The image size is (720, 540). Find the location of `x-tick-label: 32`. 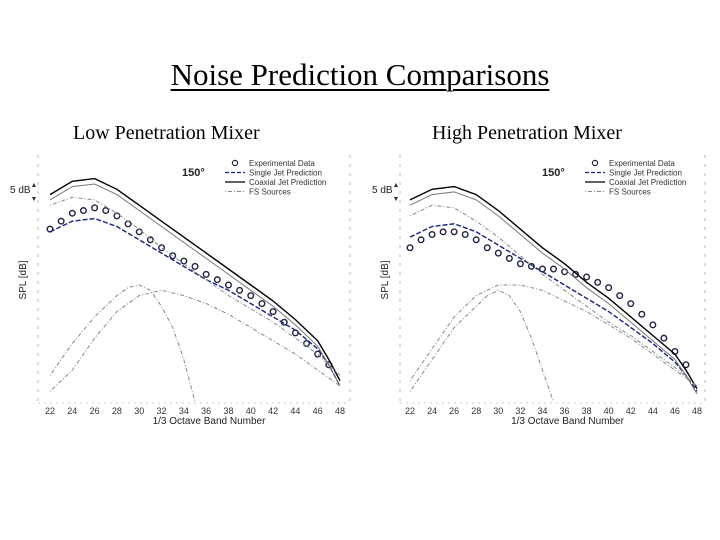

x-tick-label: 32 is located at coordinates (520, 411).